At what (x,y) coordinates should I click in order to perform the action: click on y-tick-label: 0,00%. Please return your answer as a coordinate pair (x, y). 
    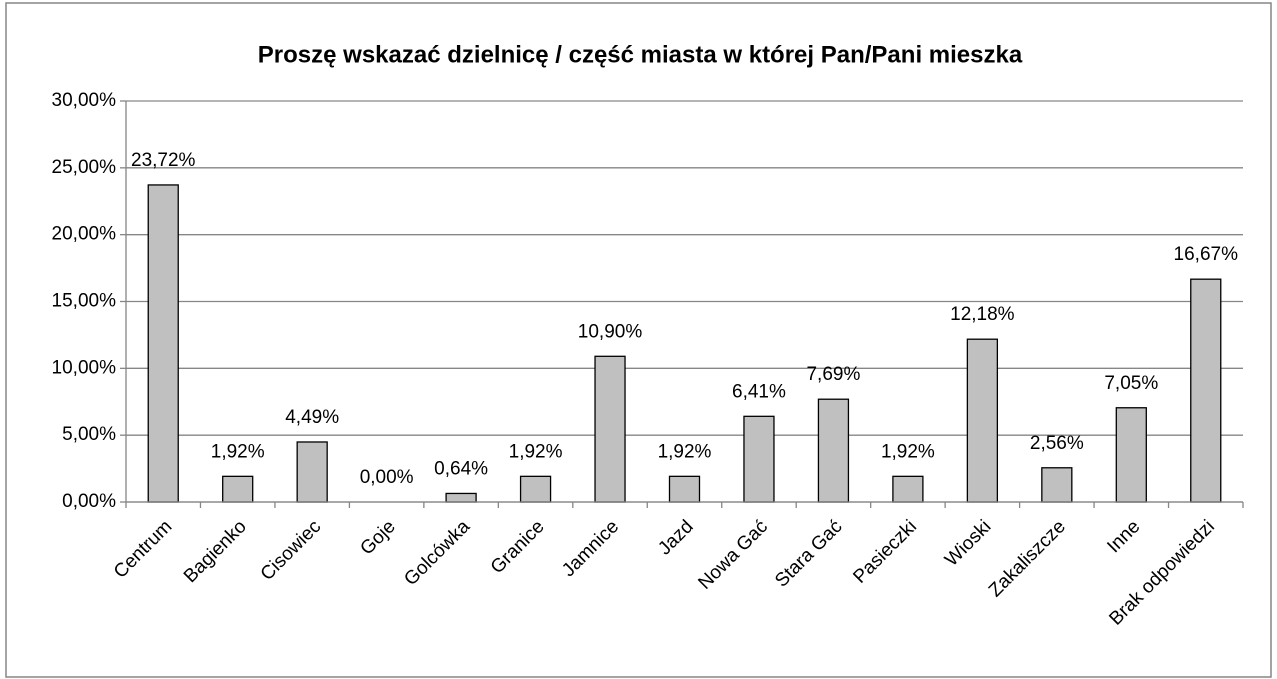
    Looking at the image, I should click on (89, 501).